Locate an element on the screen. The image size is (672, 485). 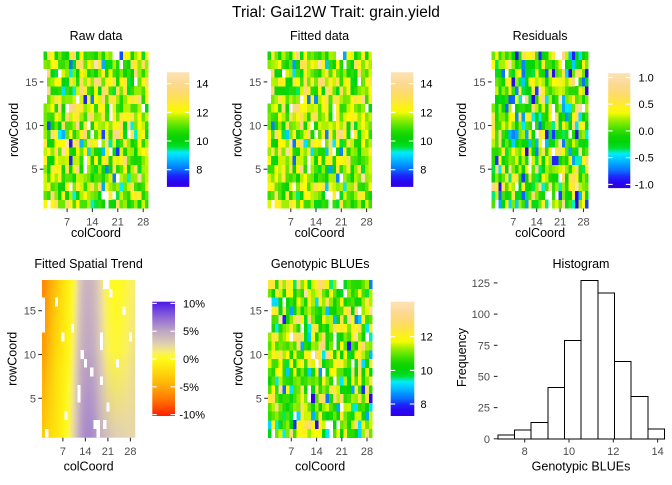
svg-text: 10% is located at coordinates (194, 304).